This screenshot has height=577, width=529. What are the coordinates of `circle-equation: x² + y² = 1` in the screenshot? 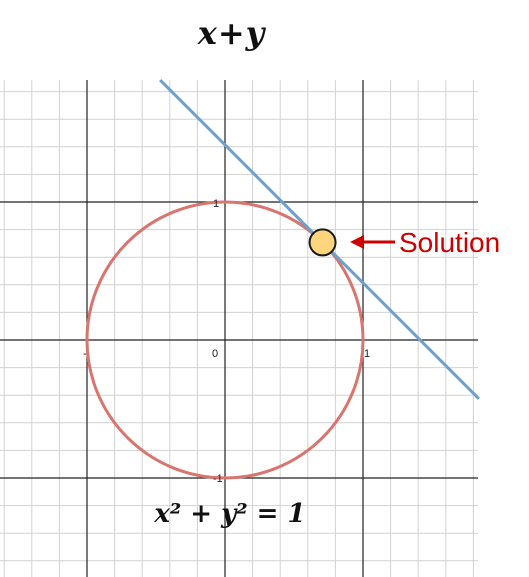 It's located at (229, 514).